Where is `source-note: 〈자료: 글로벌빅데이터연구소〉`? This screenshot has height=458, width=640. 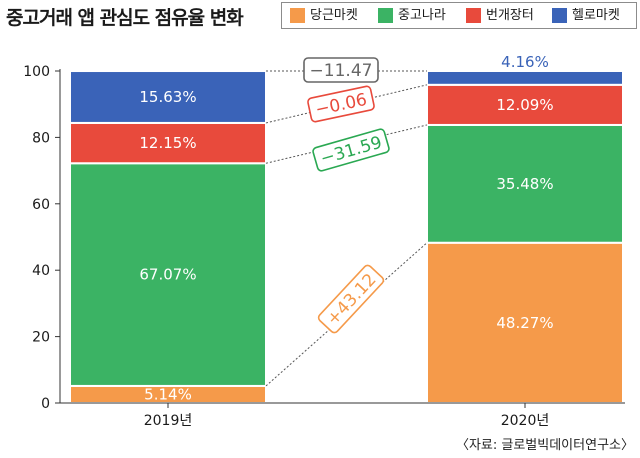 source-note: 〈자료: 글로벌빅데이터연구소〉 is located at coordinates (544, 445).